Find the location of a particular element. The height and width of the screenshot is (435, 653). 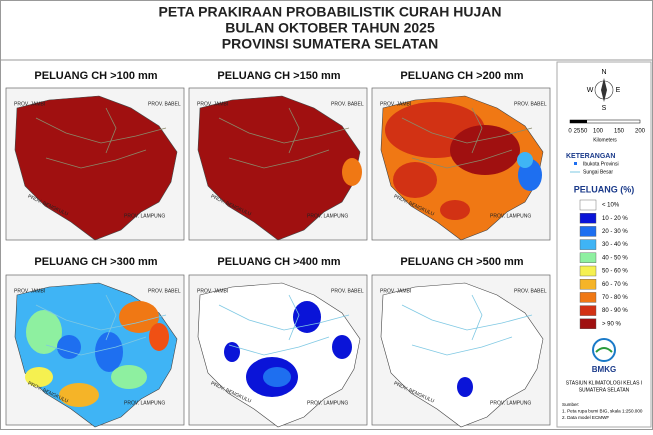

scale-label: 200 is located at coordinates (640, 132).